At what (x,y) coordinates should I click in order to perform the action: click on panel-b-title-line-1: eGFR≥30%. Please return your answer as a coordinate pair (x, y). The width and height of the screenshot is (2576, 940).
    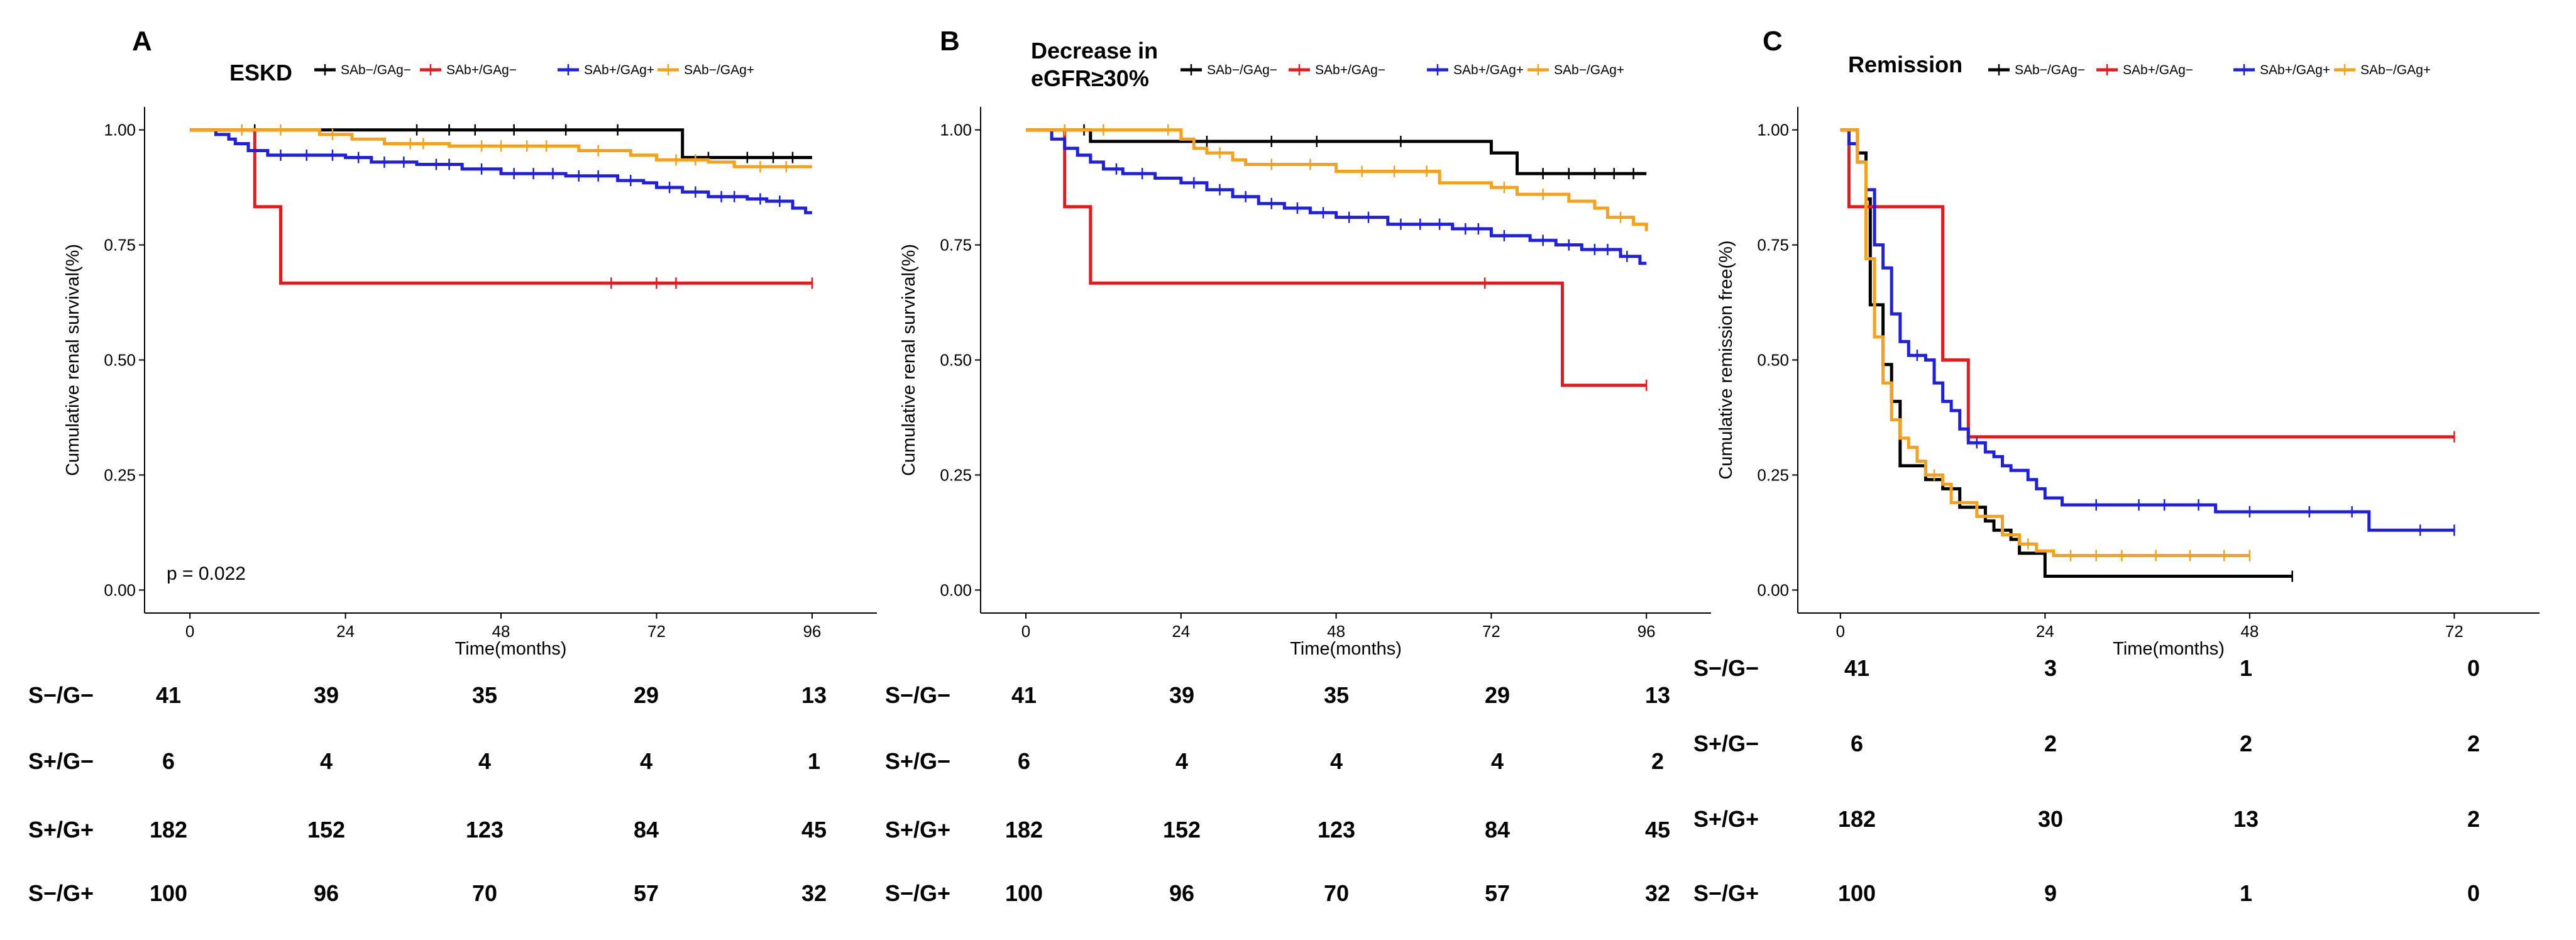
    Looking at the image, I should click on (1090, 78).